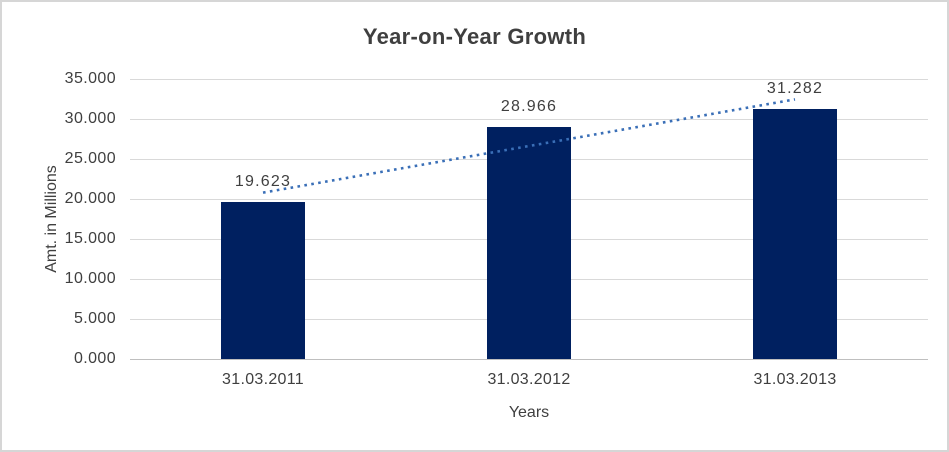 The width and height of the screenshot is (949, 452). Describe the element at coordinates (90, 78) in the screenshot. I see `y-tick-label: 35.000` at that location.